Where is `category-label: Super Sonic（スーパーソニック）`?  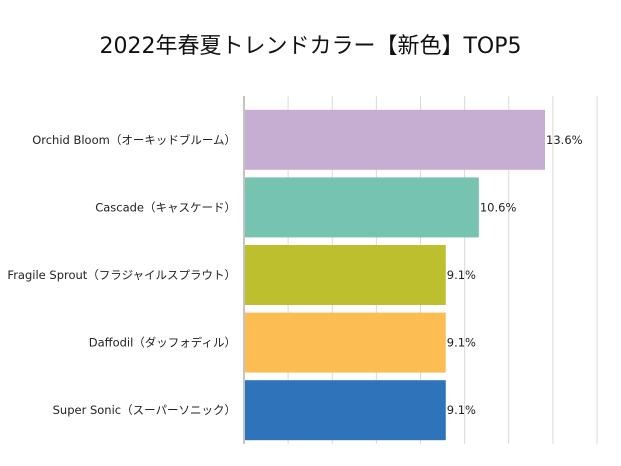 category-label: Super Sonic（スーパーソニック） is located at coordinates (144, 410).